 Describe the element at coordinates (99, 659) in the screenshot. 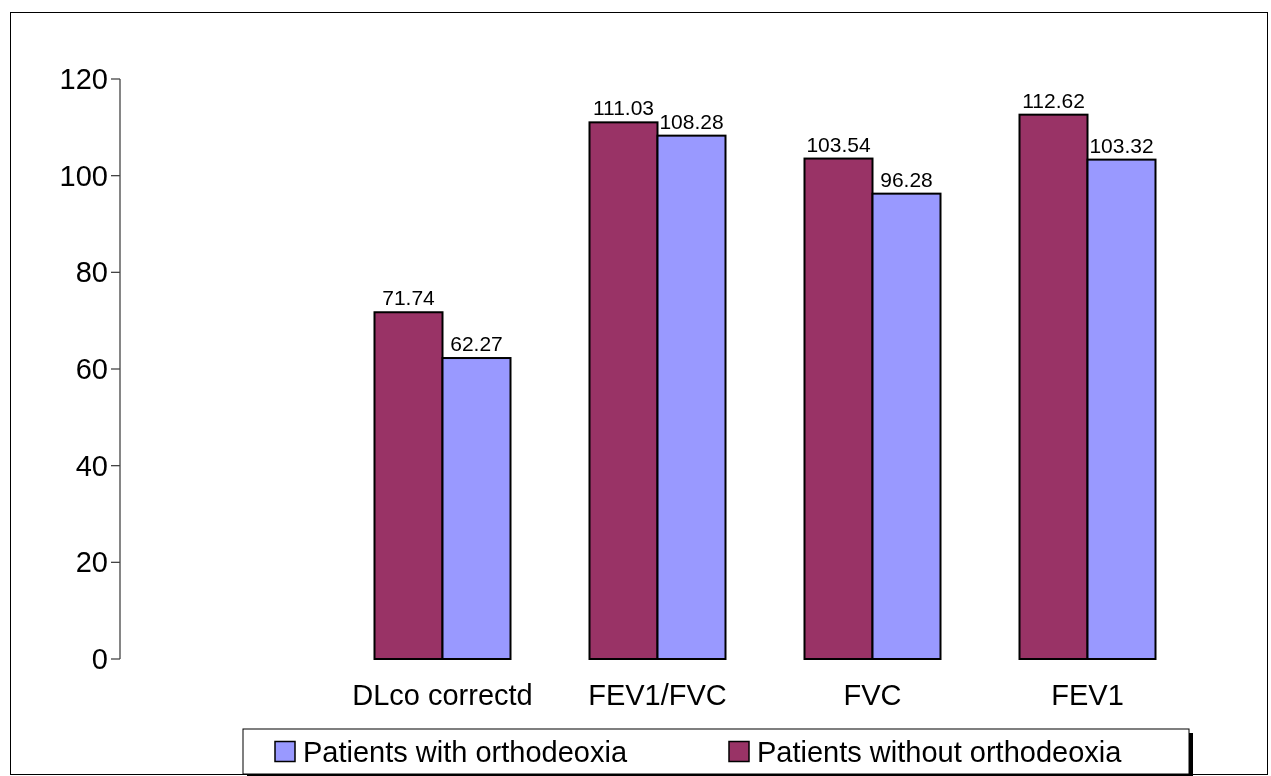

I see `y-tick-label: 0` at that location.